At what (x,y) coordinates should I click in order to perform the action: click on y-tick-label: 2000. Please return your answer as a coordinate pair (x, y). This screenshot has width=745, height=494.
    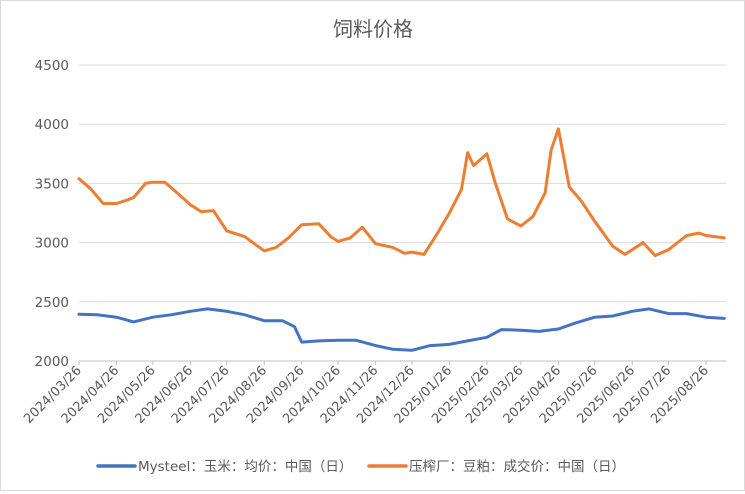
    Looking at the image, I should click on (52, 362).